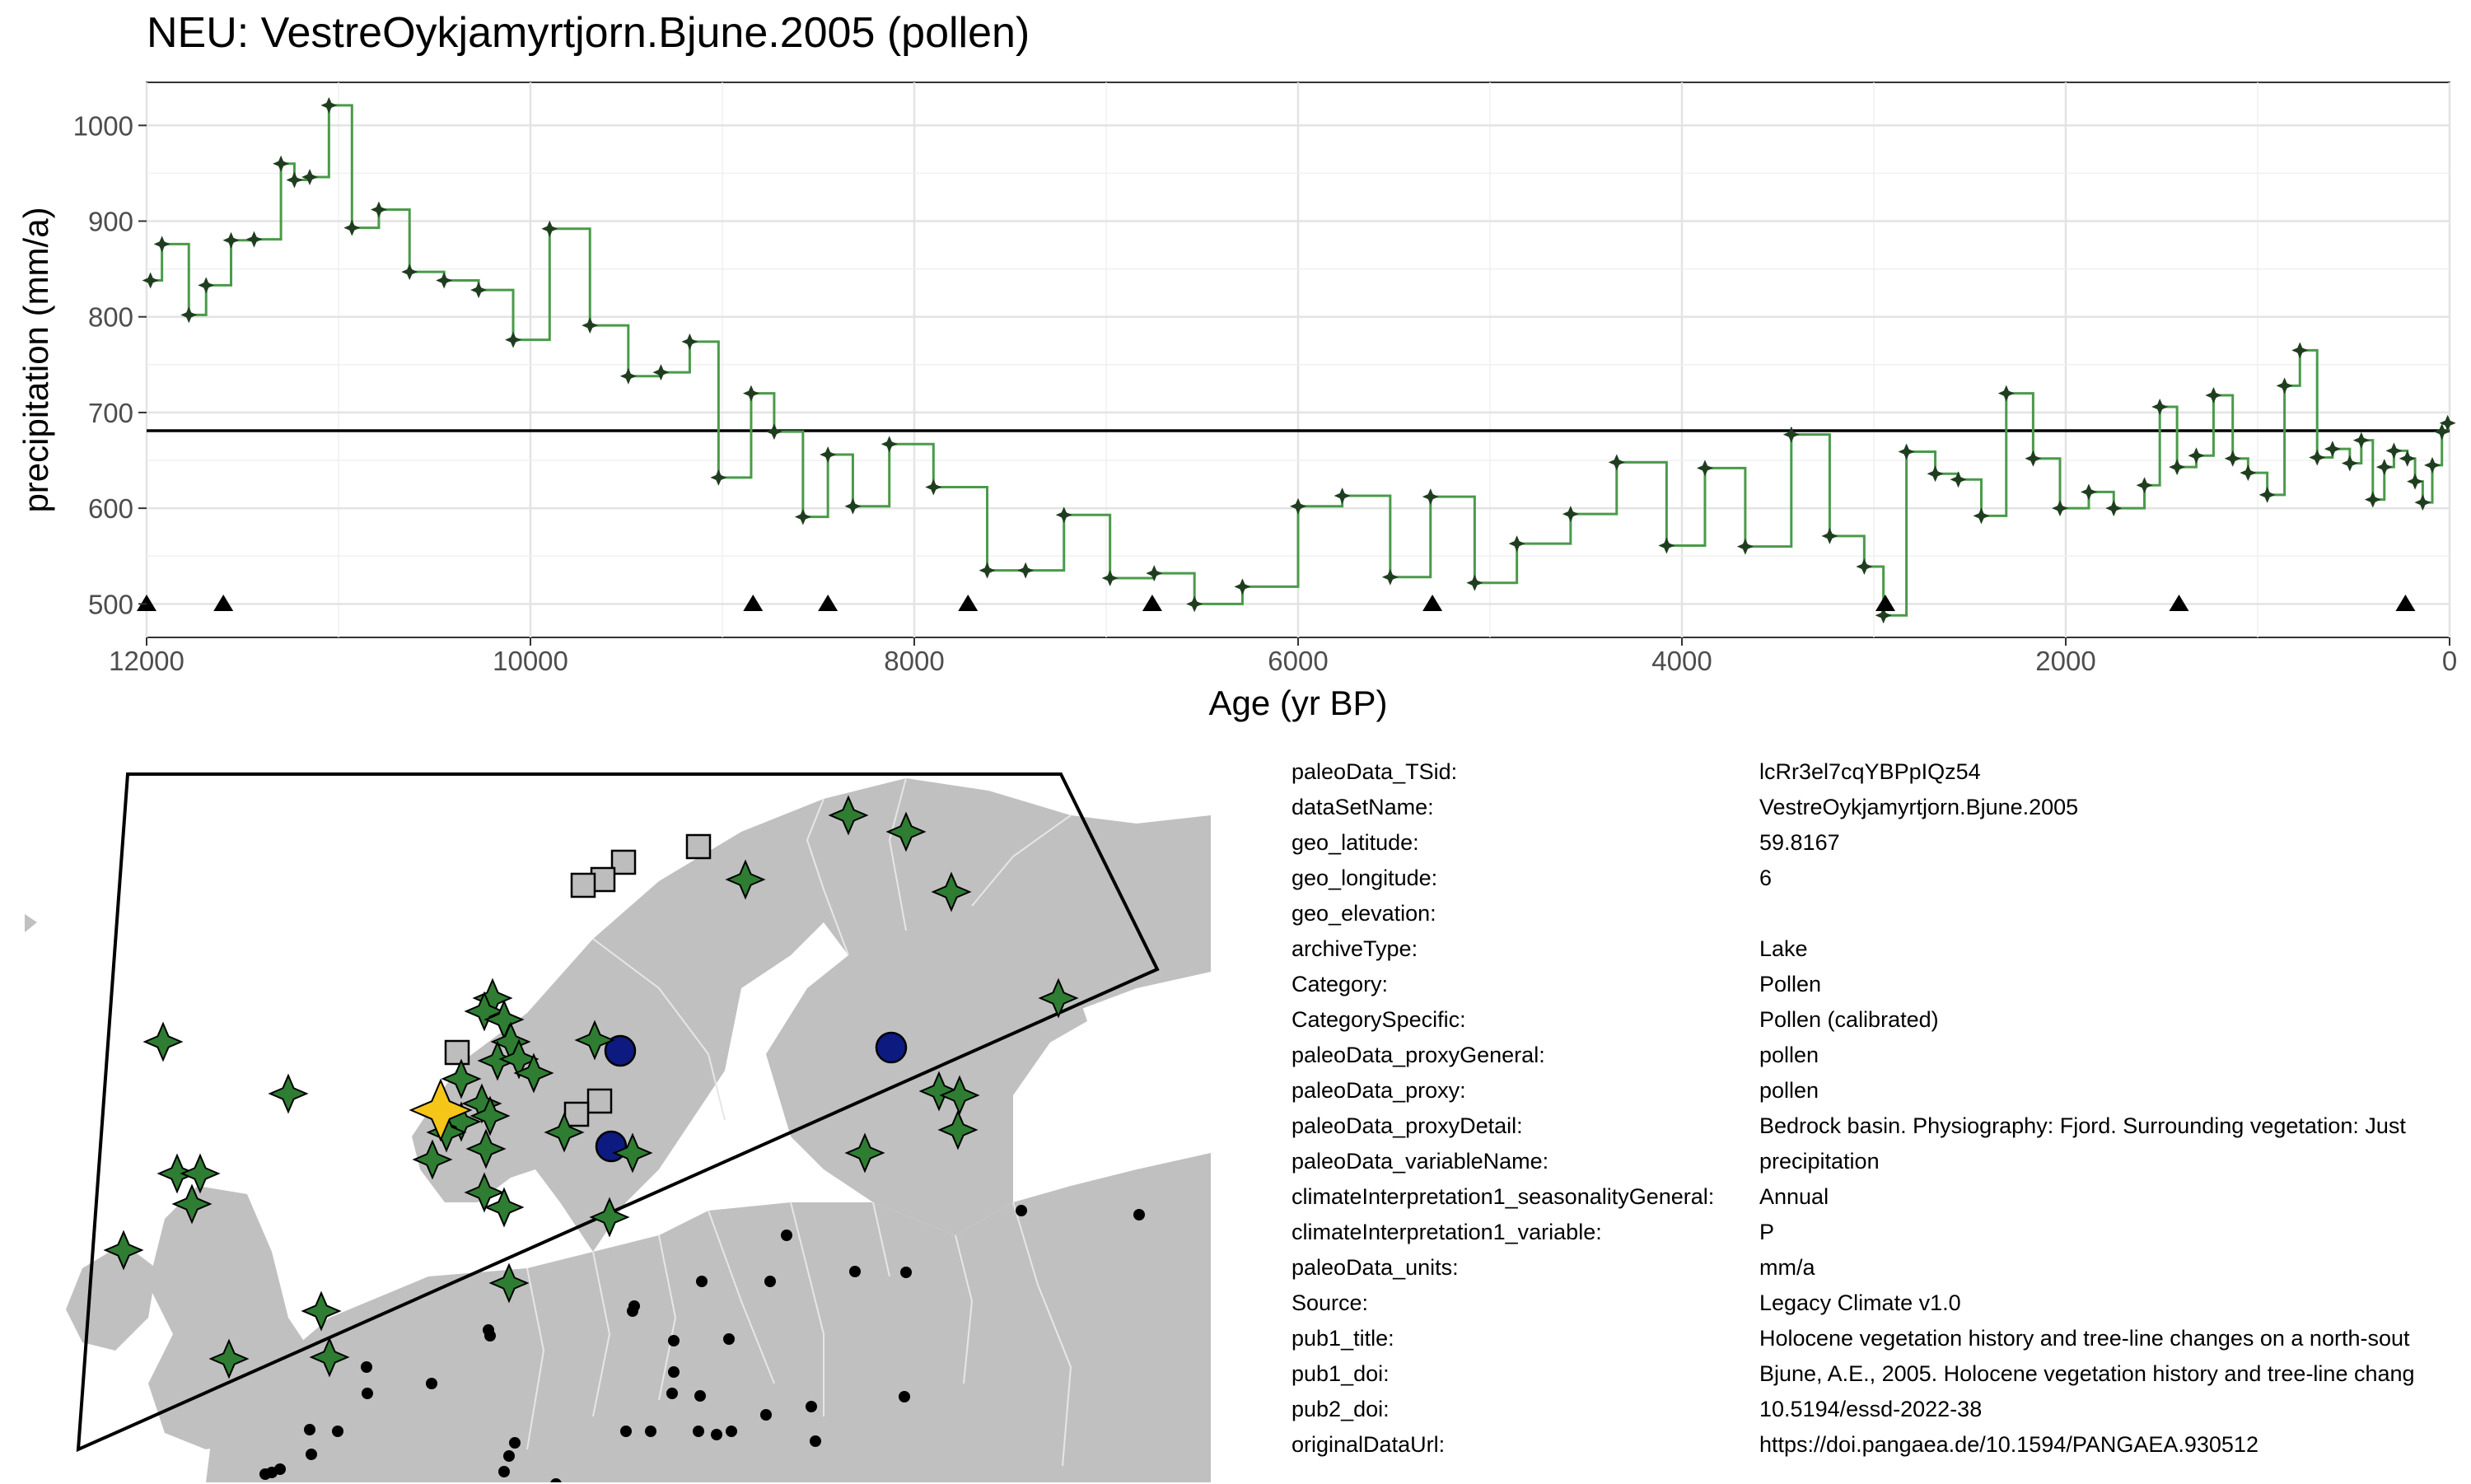 The height and width of the screenshot is (1484, 2471). I want to click on metadata-key: geo_elevation:, so click(1364, 913).